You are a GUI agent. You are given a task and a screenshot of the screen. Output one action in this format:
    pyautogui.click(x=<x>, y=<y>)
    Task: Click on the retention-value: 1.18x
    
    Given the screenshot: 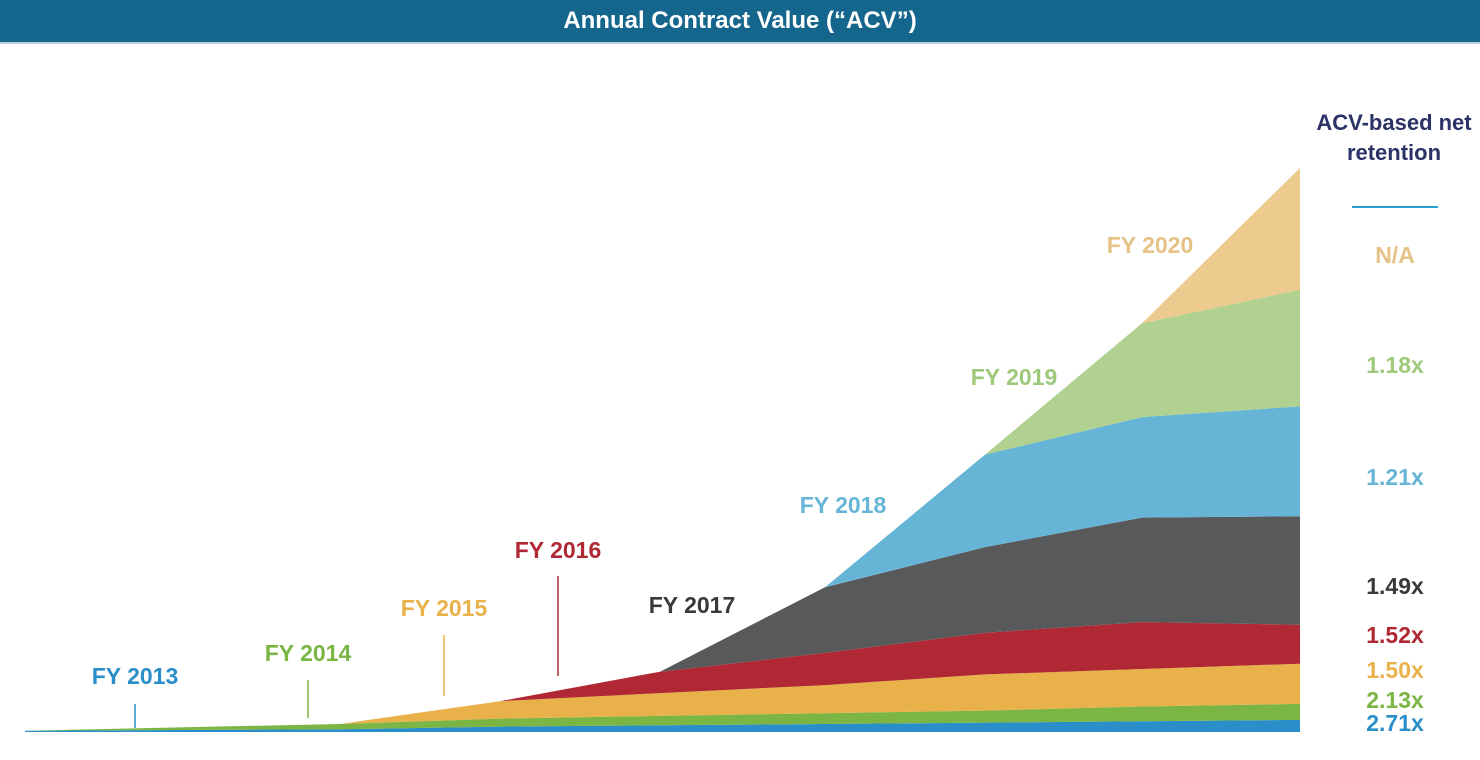 What is the action you would take?
    pyautogui.click(x=1395, y=365)
    